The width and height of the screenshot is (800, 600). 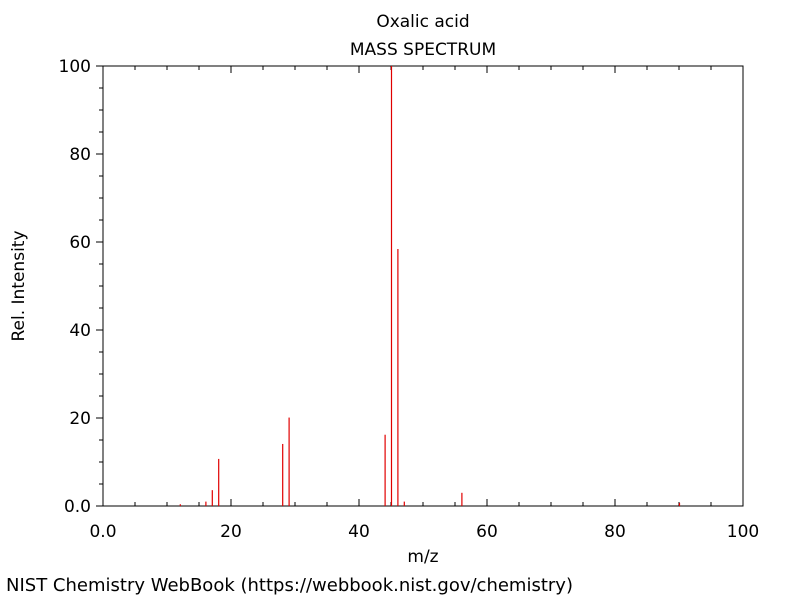 I want to click on y-tick-label: 100, so click(x=75, y=67).